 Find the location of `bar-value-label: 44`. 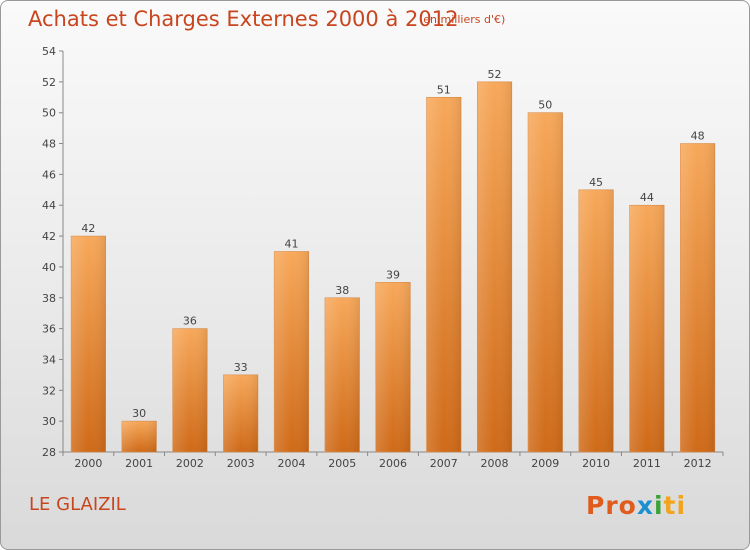

bar-value-label: 44 is located at coordinates (647, 197).